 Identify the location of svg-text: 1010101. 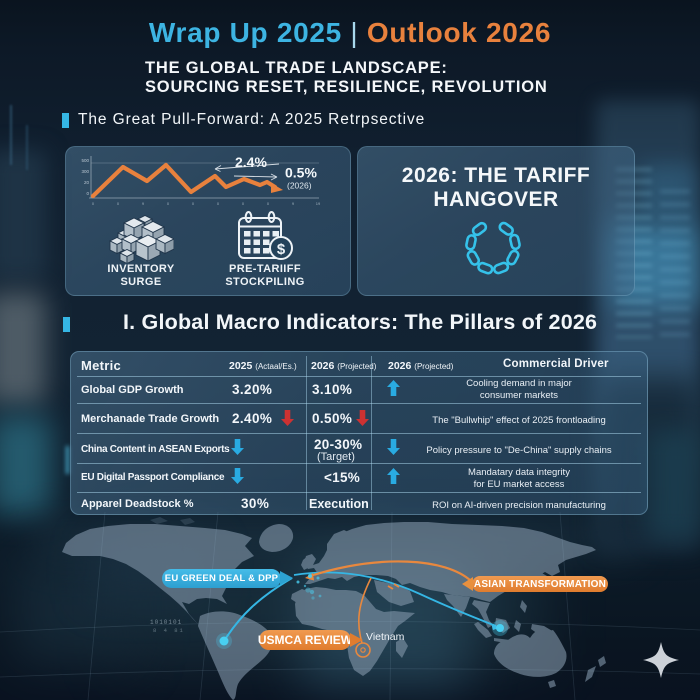
(166, 622).